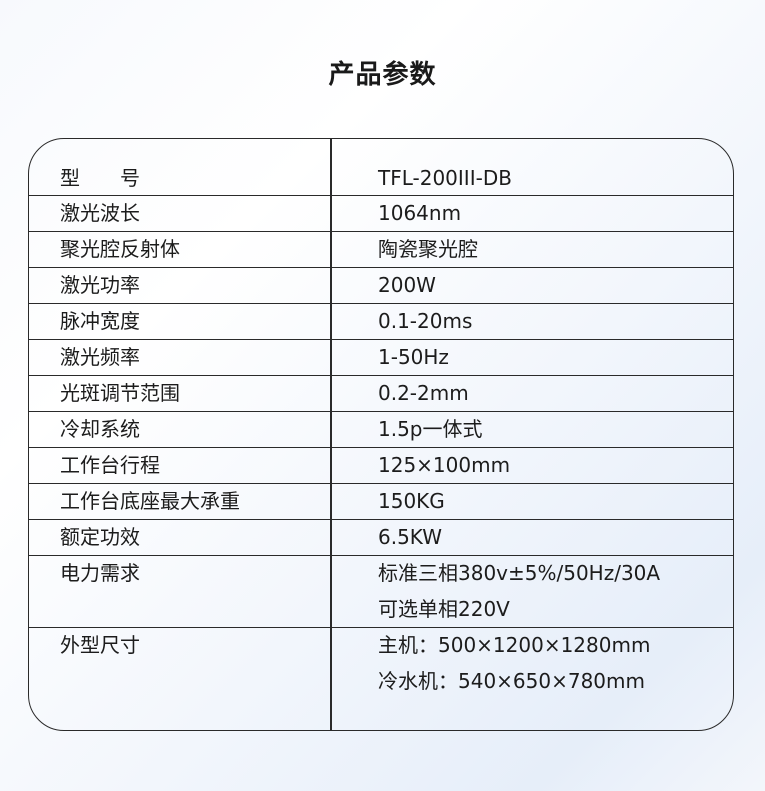 Image resolution: width=765 pixels, height=791 pixels. Describe the element at coordinates (444, 465) in the screenshot. I see `spec-value: 125×100mm` at that location.